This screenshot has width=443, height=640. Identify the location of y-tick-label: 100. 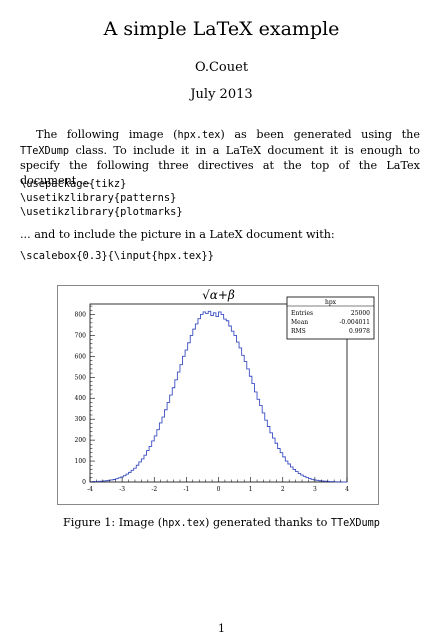
(81, 461).